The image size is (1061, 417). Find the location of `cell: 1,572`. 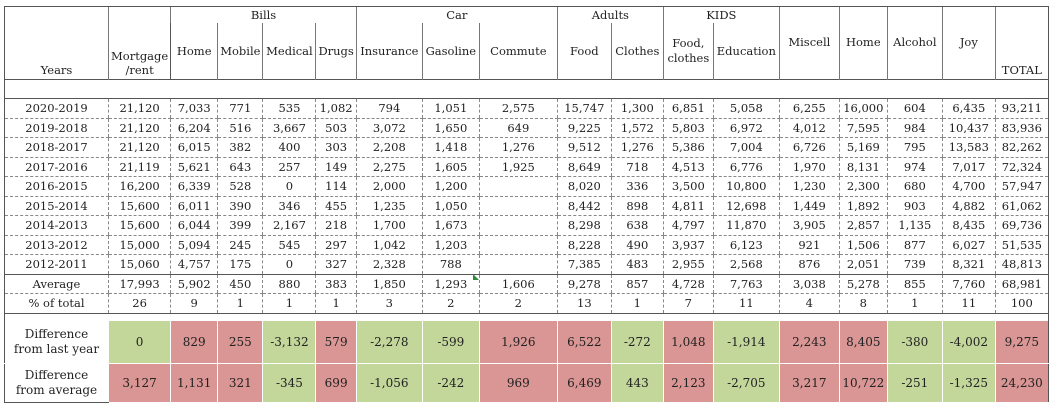

cell: 1,572 is located at coordinates (637, 128).